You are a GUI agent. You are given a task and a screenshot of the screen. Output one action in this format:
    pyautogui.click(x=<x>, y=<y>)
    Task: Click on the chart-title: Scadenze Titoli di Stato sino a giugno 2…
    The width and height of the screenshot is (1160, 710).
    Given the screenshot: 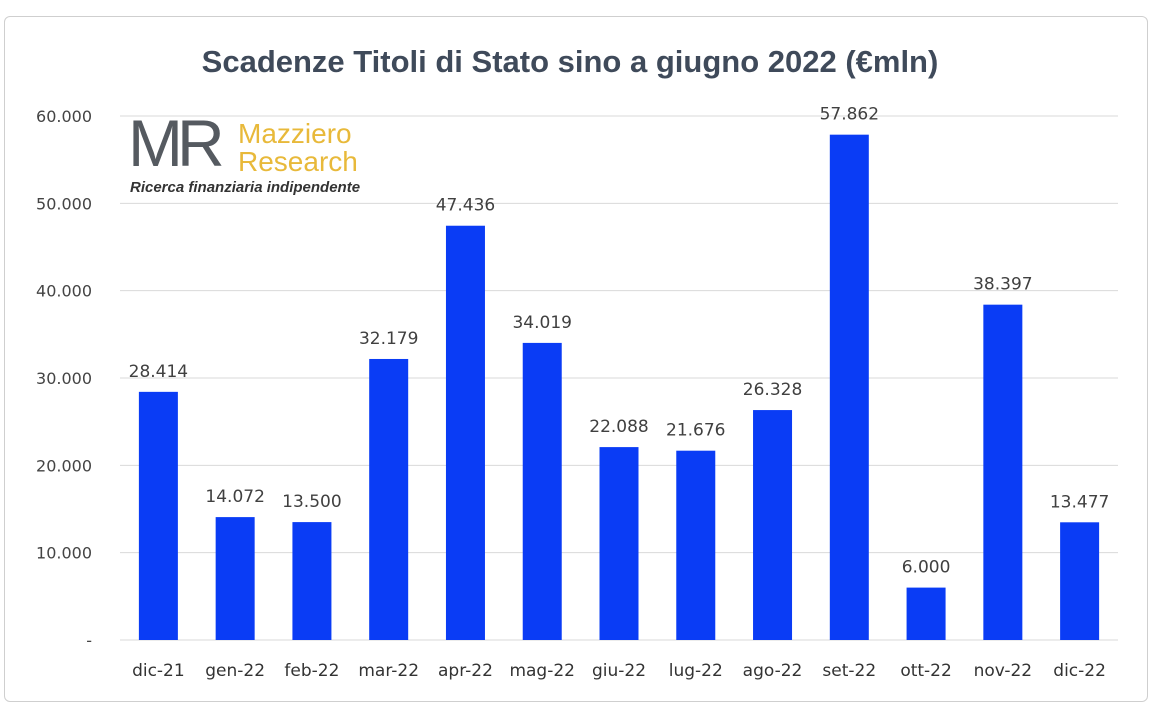 What is the action you would take?
    pyautogui.click(x=570, y=61)
    